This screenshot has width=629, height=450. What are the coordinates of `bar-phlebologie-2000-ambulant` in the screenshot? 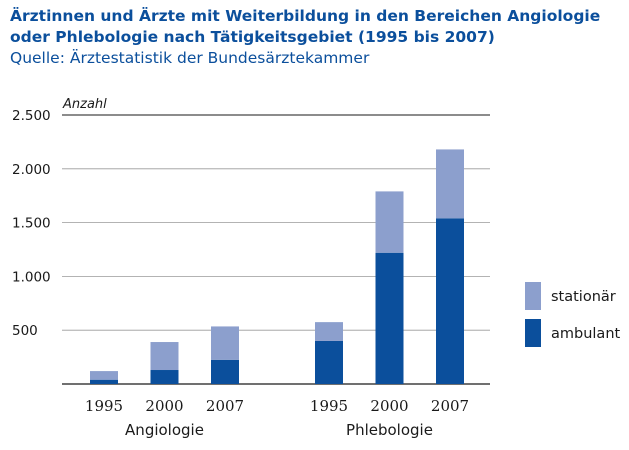 It's located at (389, 318).